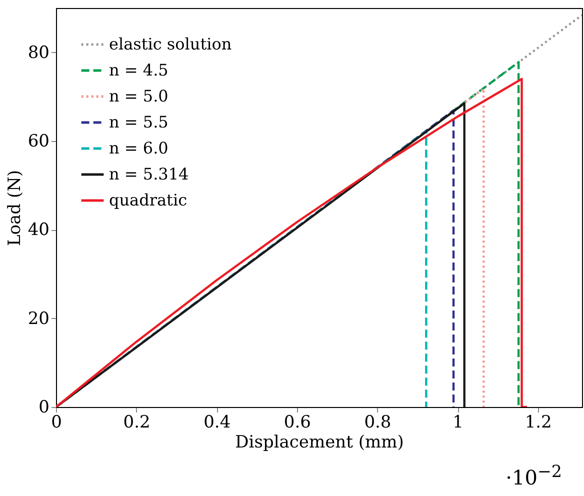 The width and height of the screenshot is (584, 496). Describe the element at coordinates (44, 408) in the screenshot. I see `y-tick-label: 0` at that location.